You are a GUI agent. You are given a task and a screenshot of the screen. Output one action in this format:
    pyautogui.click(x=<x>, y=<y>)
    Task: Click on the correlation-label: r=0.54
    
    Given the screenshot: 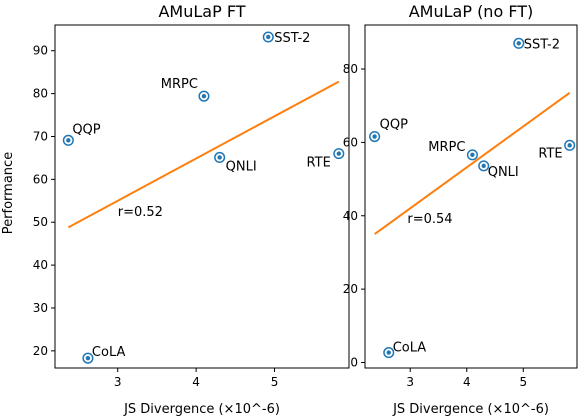 What is the action you would take?
    pyautogui.click(x=429, y=219)
    